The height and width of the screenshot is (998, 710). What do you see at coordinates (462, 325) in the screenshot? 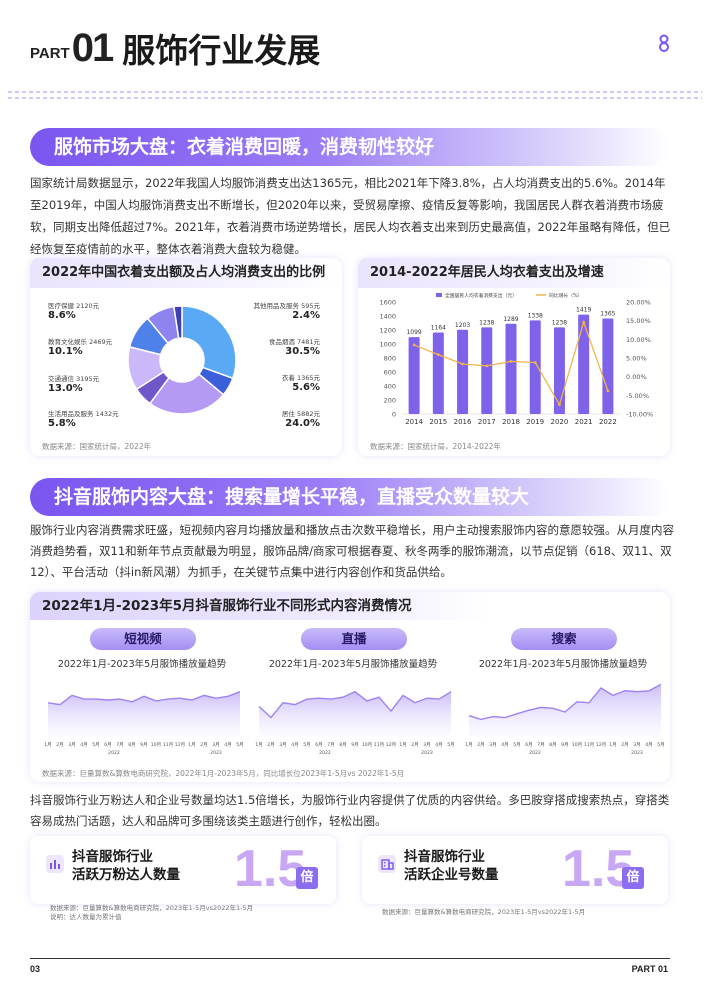
I see `bar-value-label: 1203` at bounding box center [462, 325].